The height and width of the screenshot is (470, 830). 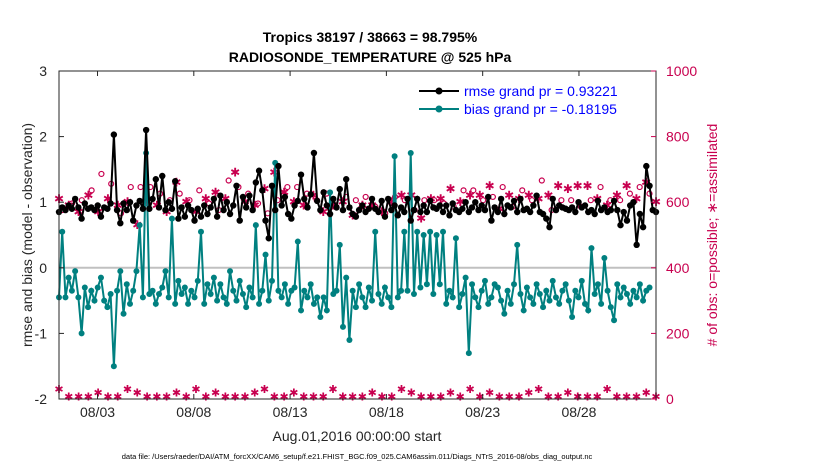 I want to click on x-tick-label: 08/03, so click(x=97, y=412).